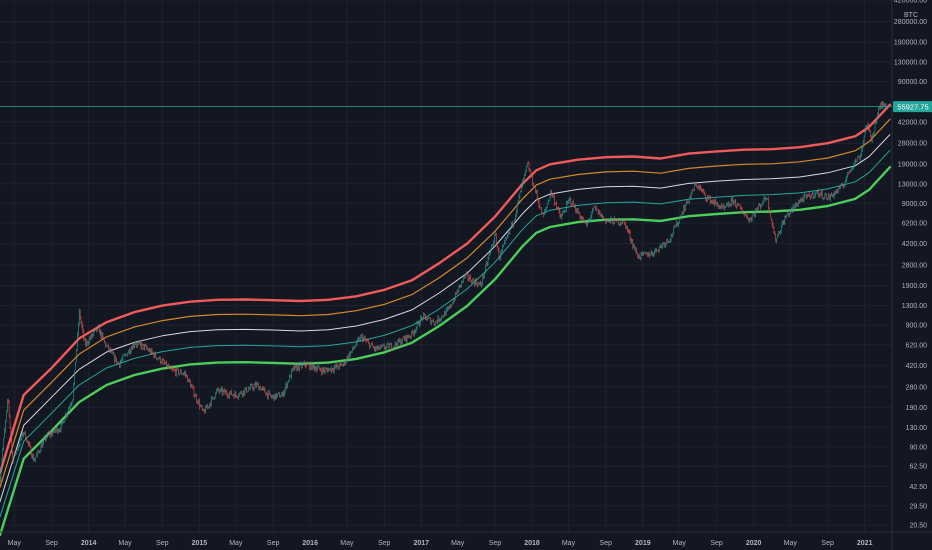 This screenshot has width=932, height=550. I want to click on currency-label: BTC, so click(911, 15).